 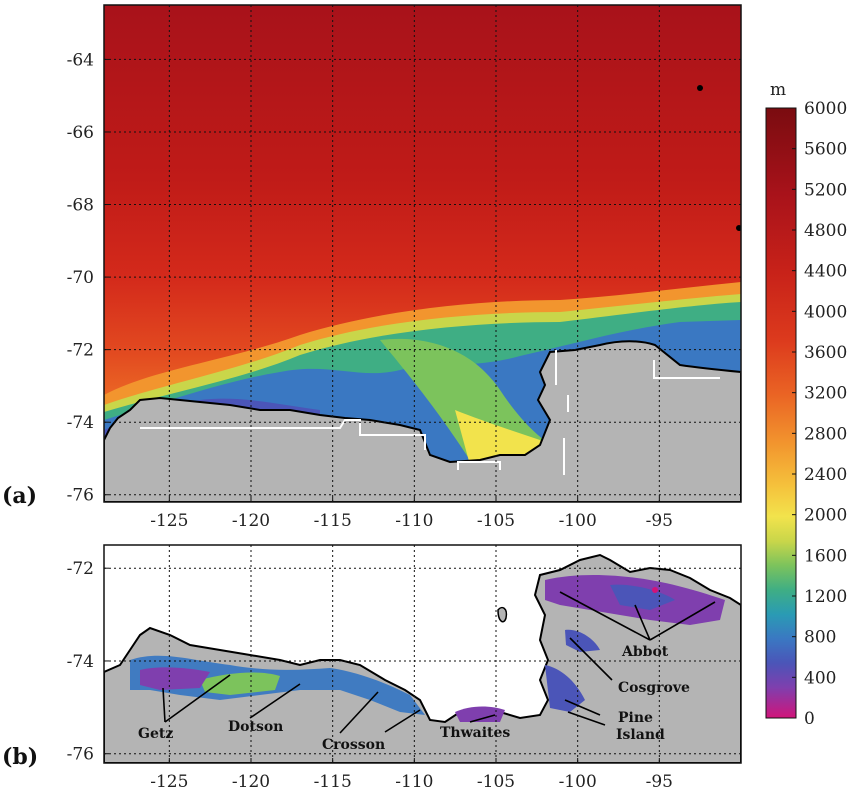 I want to click on colorbar-tick-label: 6000, so click(x=825, y=109).